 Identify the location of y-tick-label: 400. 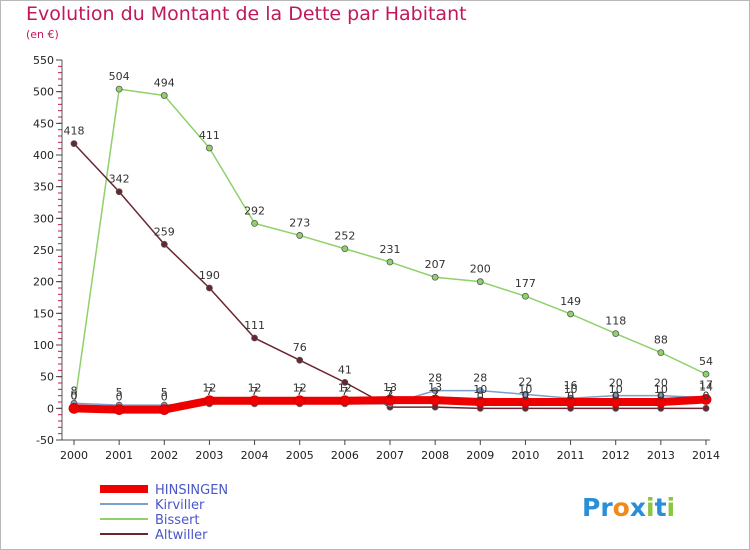
(43, 155).